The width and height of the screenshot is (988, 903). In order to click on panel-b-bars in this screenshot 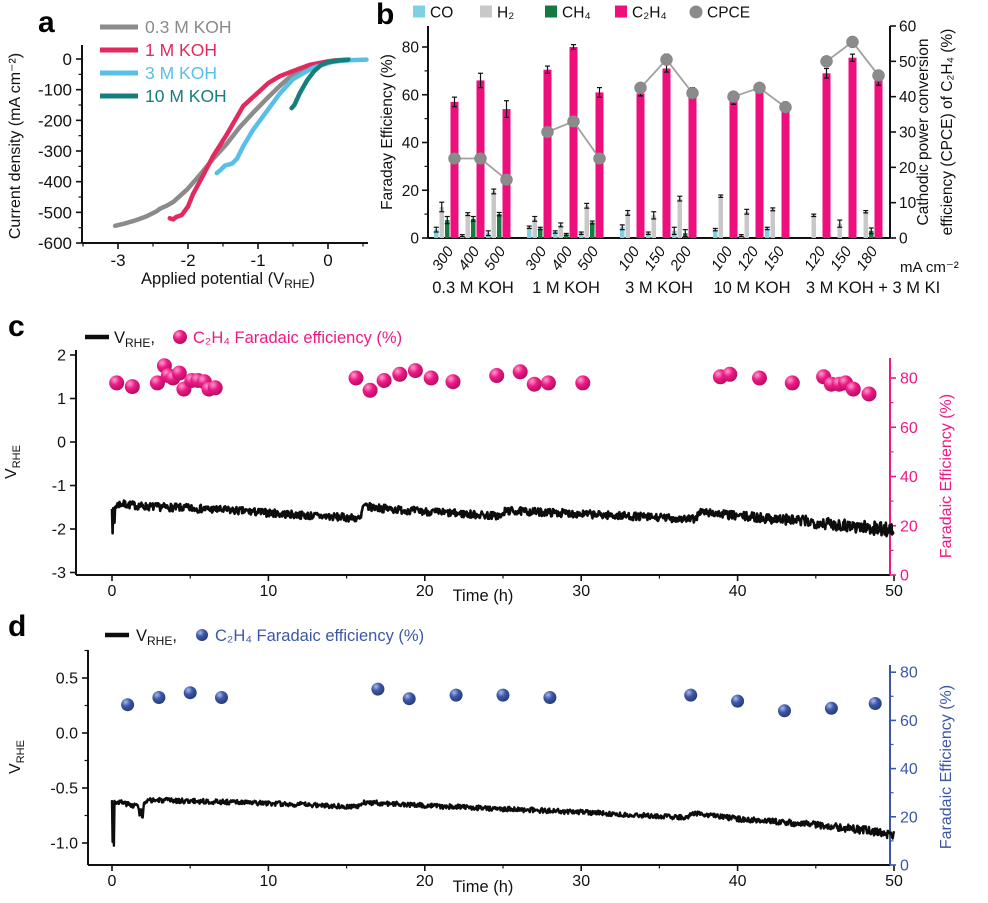, I will do `click(658, 143)`.